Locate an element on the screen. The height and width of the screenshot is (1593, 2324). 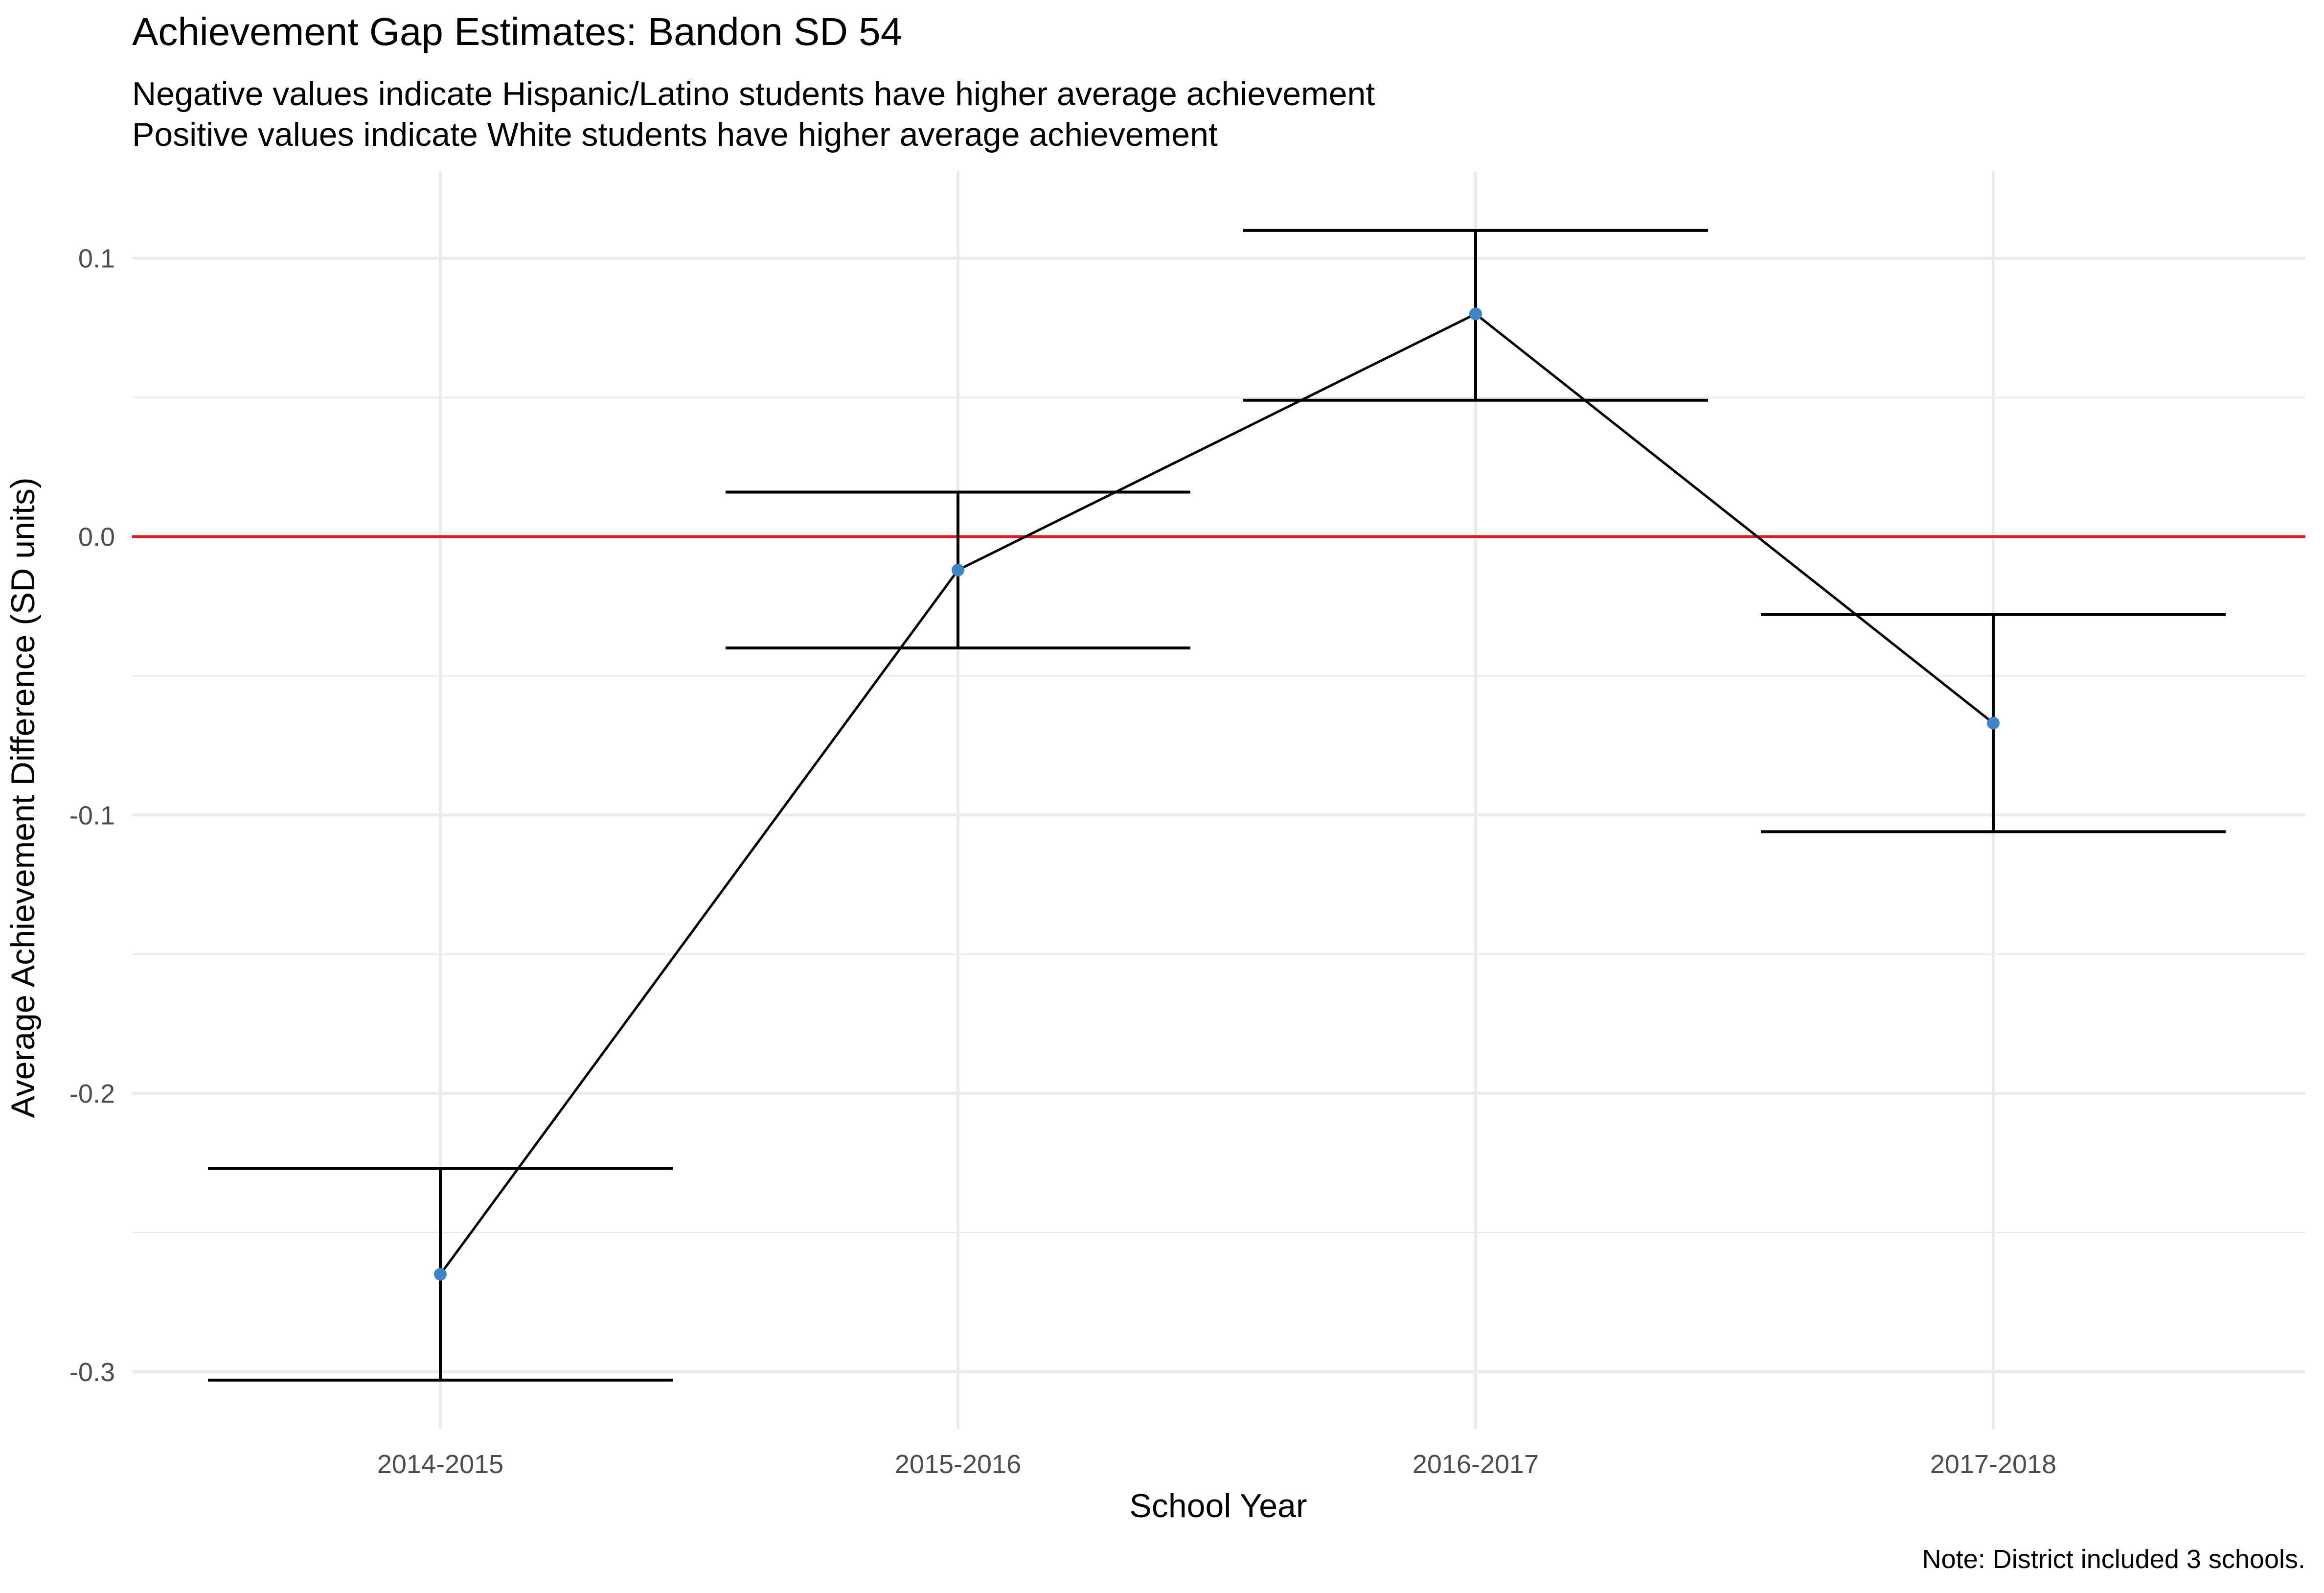
y-tick-labels: -0.3 -0.2 -0.1 0.0 0.1 is located at coordinates (92, 815).